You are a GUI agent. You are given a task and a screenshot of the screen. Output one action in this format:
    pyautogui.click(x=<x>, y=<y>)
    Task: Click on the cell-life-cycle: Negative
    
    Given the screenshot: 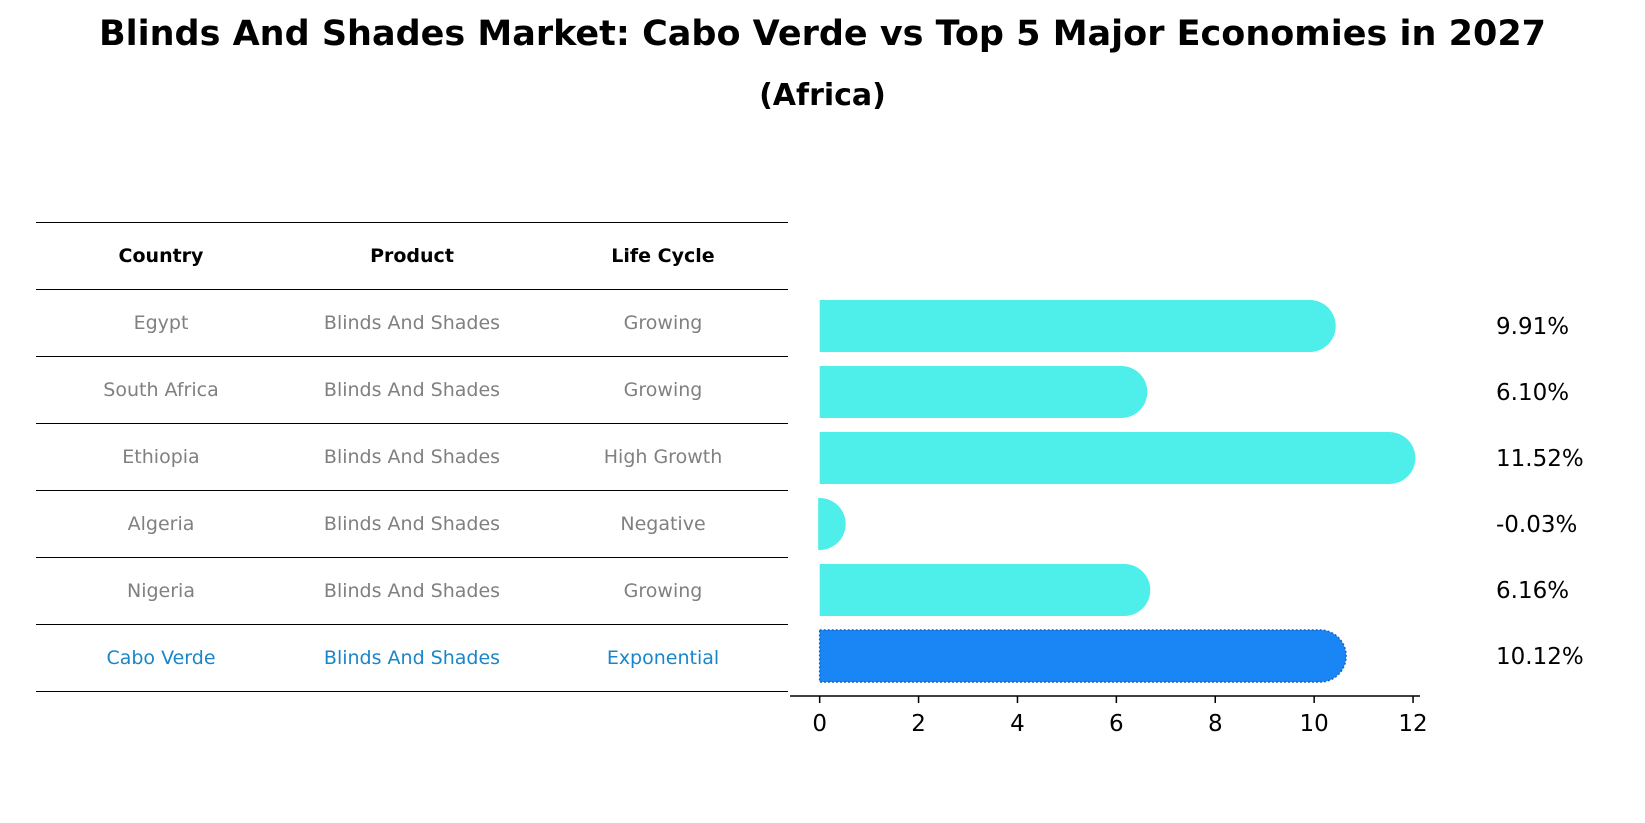 What is the action you would take?
    pyautogui.click(x=663, y=524)
    